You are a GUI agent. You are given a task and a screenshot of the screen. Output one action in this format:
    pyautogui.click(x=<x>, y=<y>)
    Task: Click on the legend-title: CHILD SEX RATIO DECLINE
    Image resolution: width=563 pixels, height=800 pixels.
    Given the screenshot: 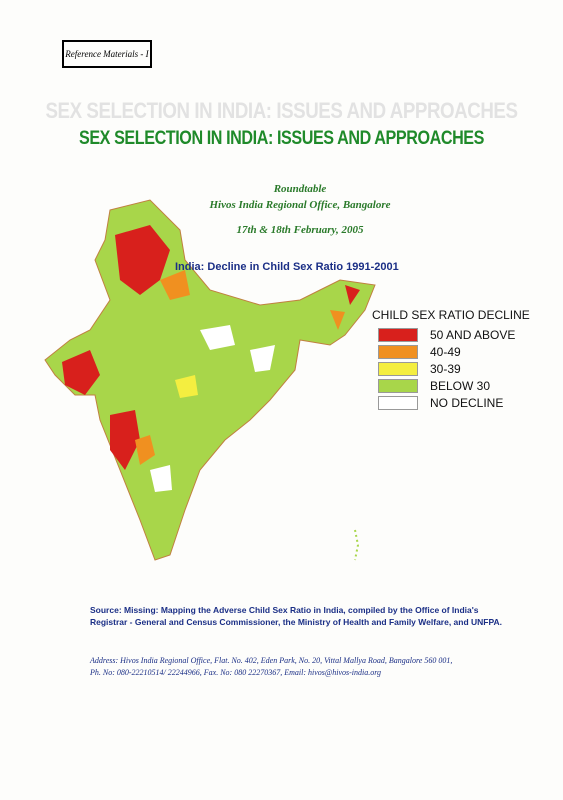 What is the action you would take?
    pyautogui.click(x=451, y=315)
    